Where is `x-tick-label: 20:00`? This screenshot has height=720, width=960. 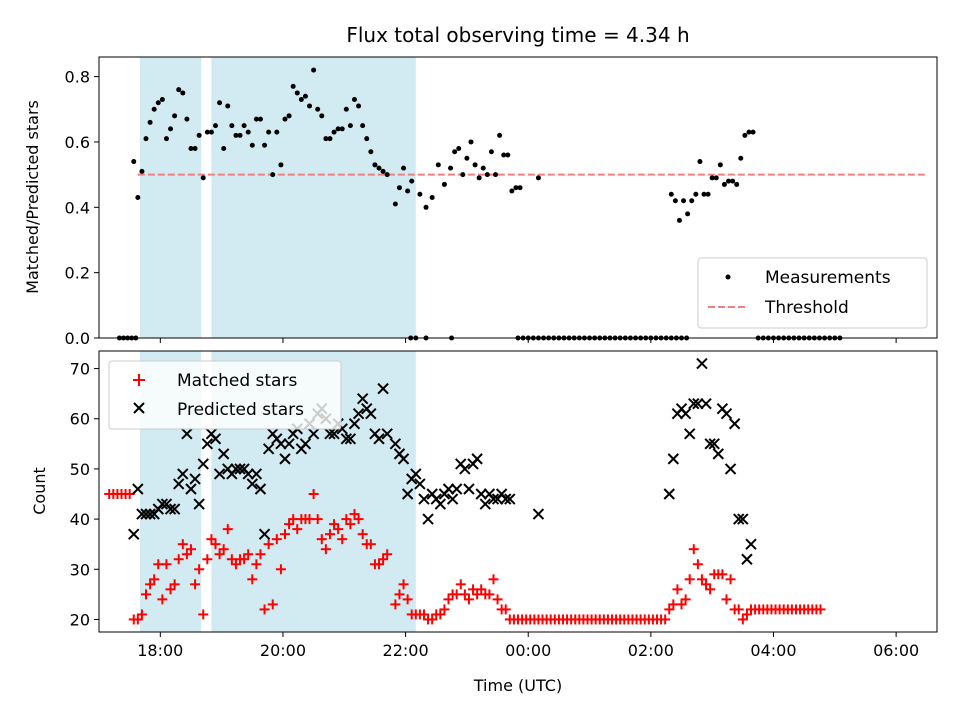 x-tick-label: 20:00 is located at coordinates (283, 650).